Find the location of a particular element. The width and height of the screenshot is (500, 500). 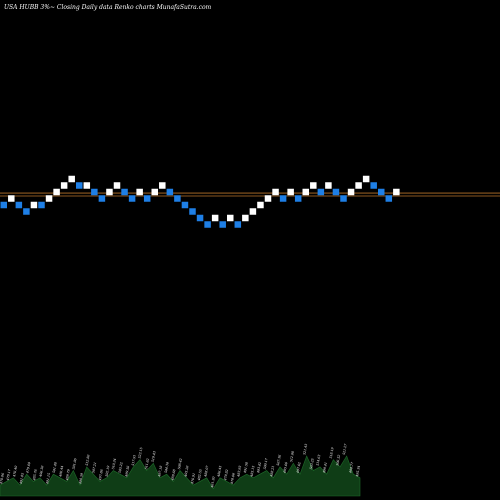

volume-label: 476.91 is located at coordinates (193, 479).